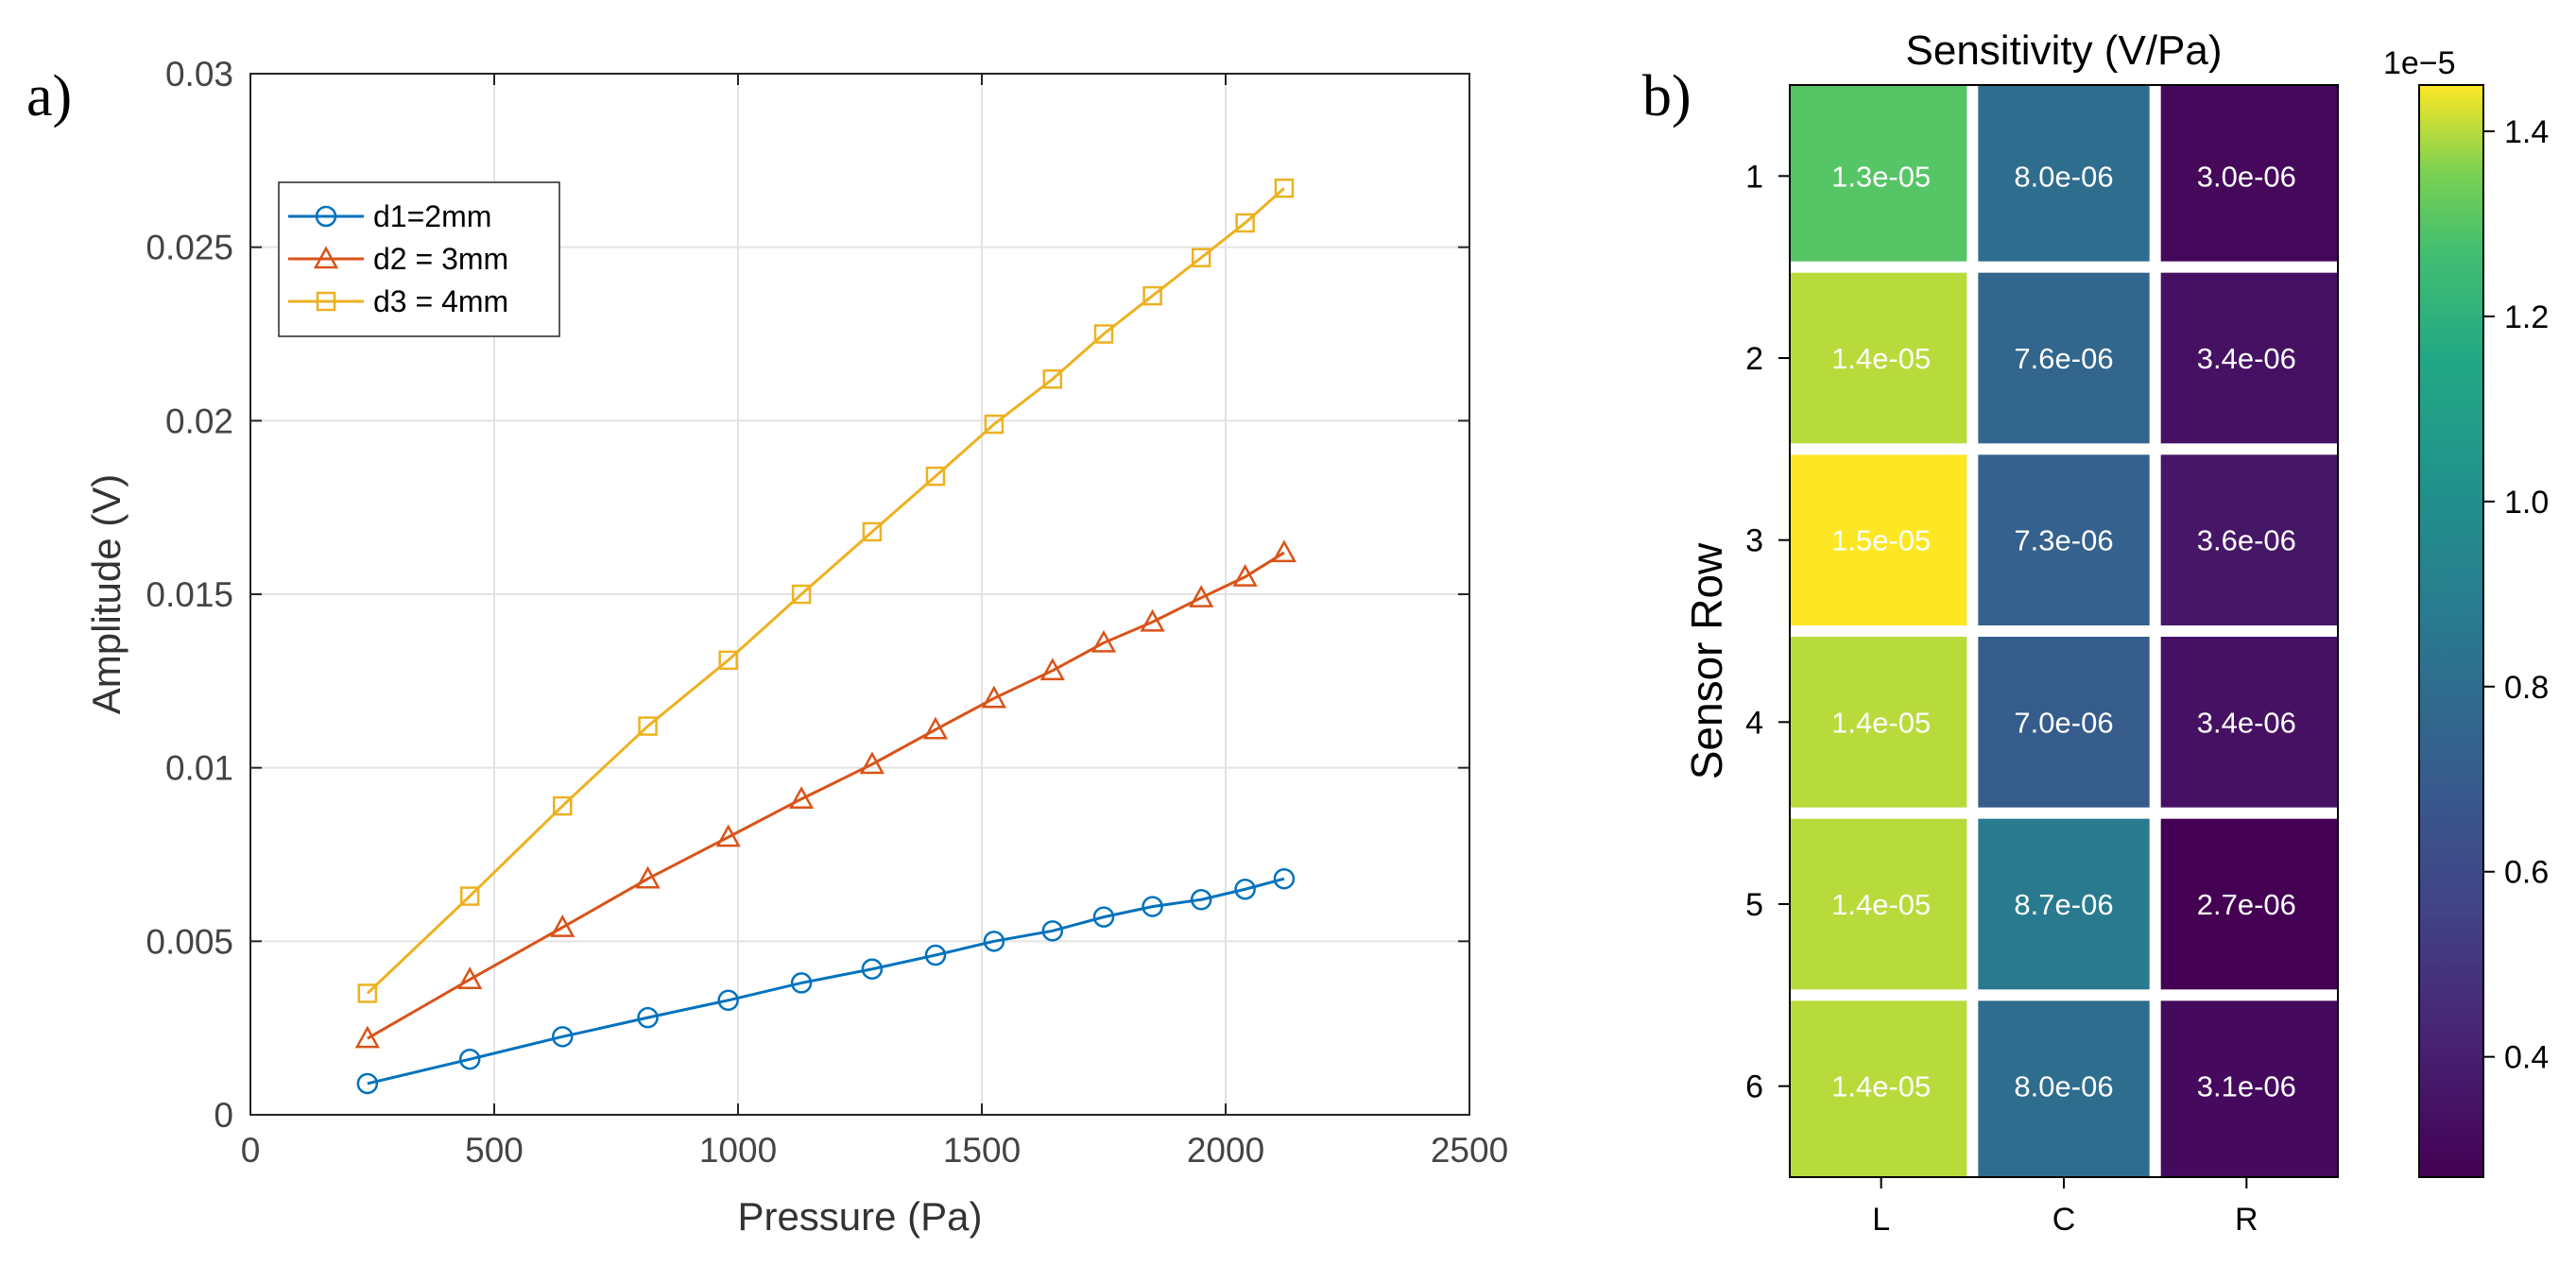 Image resolution: width=2576 pixels, height=1265 pixels. I want to click on y-tick-label: 0.015, so click(189, 594).